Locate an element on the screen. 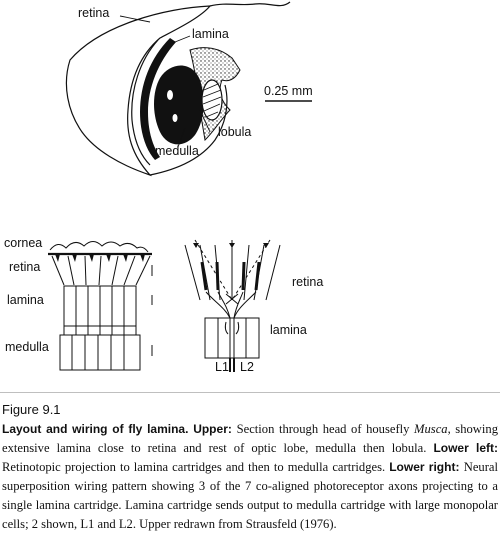  scale-label: 0.25 mm is located at coordinates (288, 91).